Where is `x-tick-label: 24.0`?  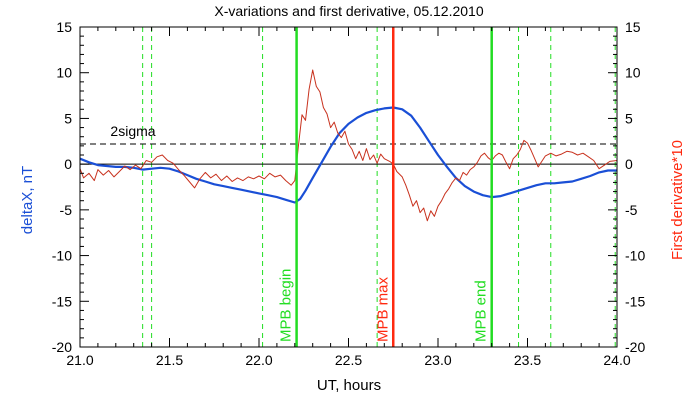 x-tick-label: 24.0 is located at coordinates (616, 360).